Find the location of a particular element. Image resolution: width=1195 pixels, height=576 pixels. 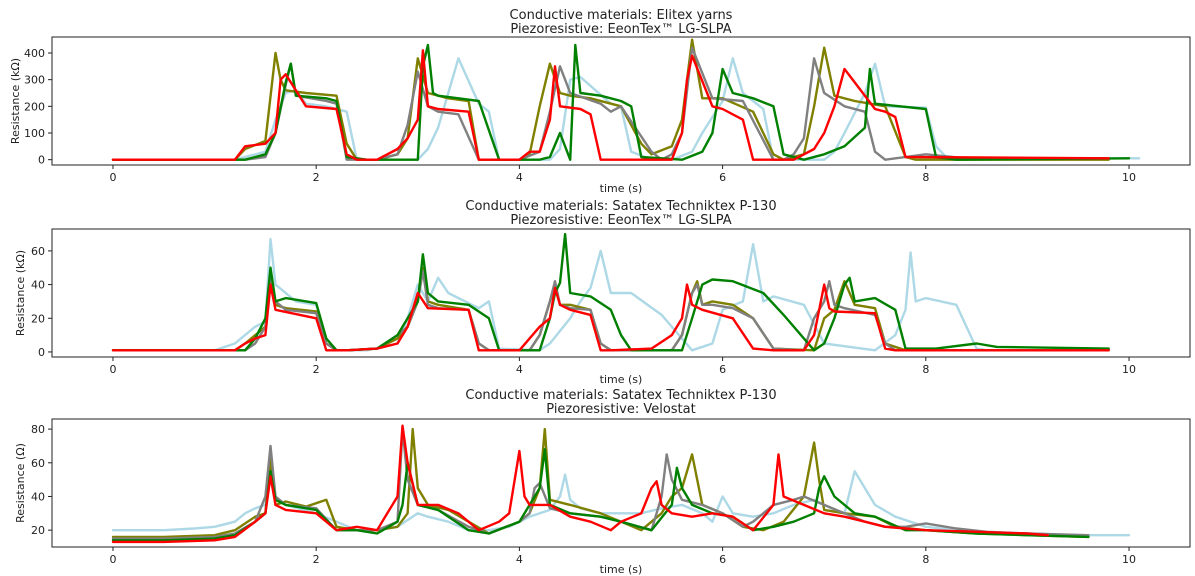

y-axis-label: Resistance (Ω) is located at coordinates (20, 483).